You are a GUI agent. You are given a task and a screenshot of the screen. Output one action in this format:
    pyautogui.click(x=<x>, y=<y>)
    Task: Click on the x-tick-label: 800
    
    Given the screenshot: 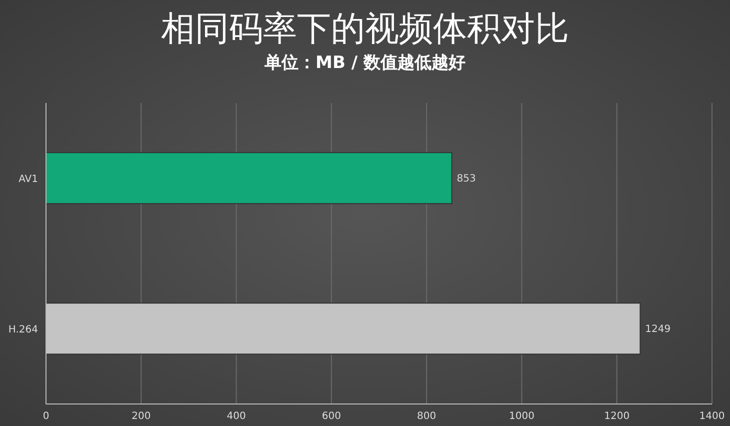 What is the action you would take?
    pyautogui.click(x=426, y=416)
    